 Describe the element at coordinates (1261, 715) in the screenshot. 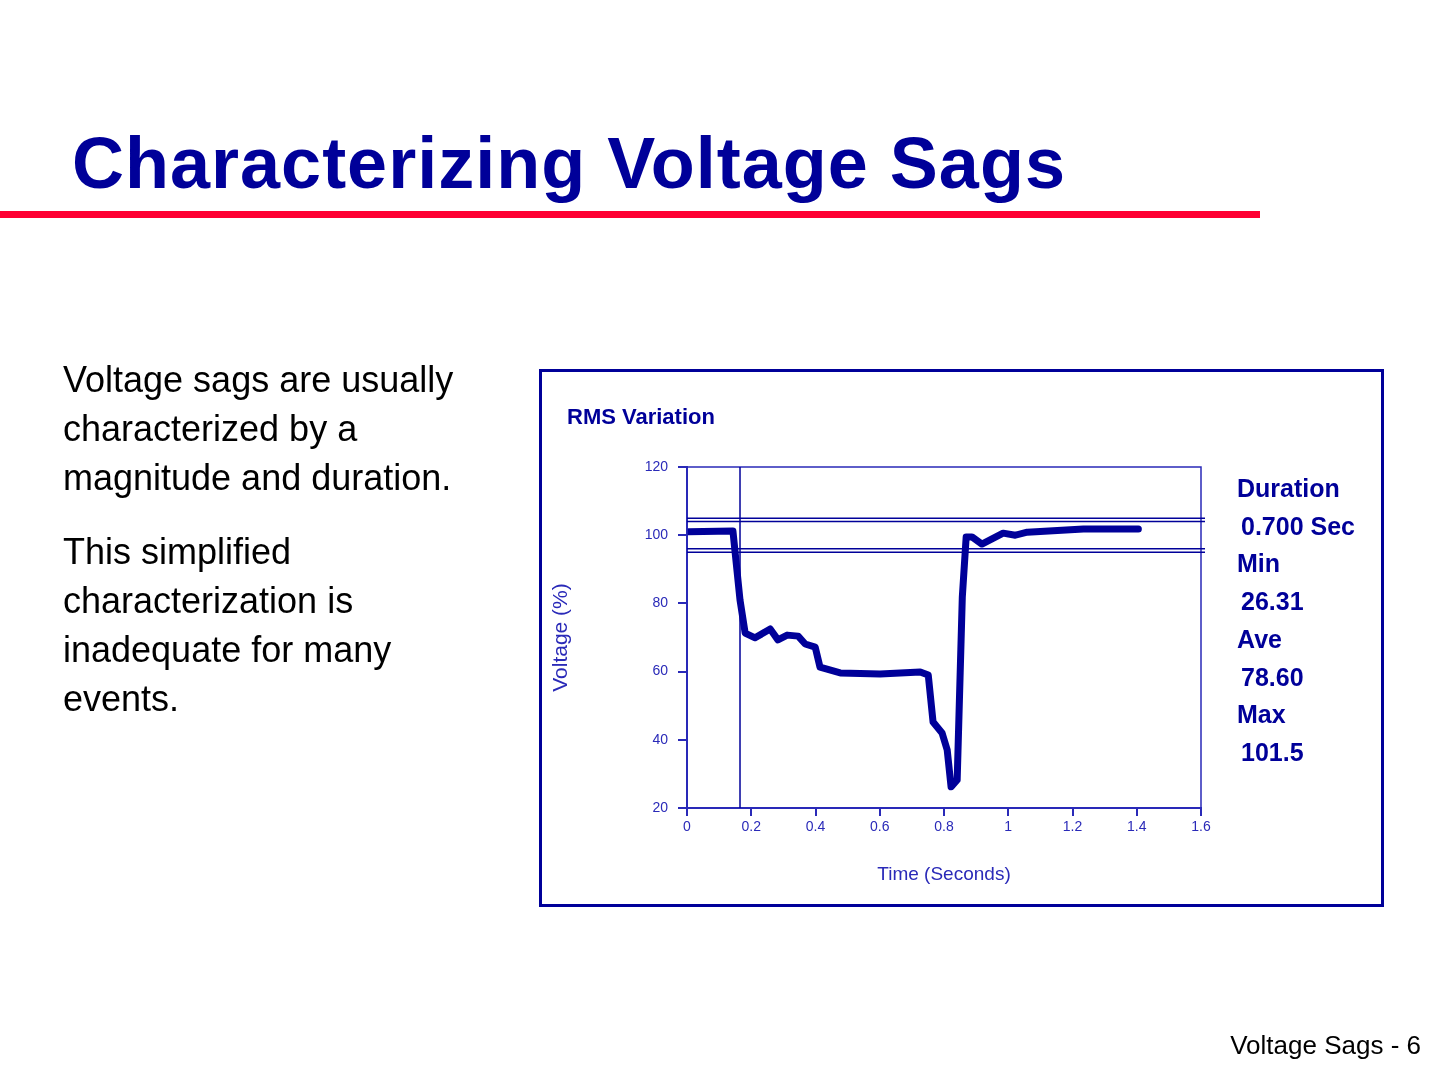

I see `text: Max` at that location.